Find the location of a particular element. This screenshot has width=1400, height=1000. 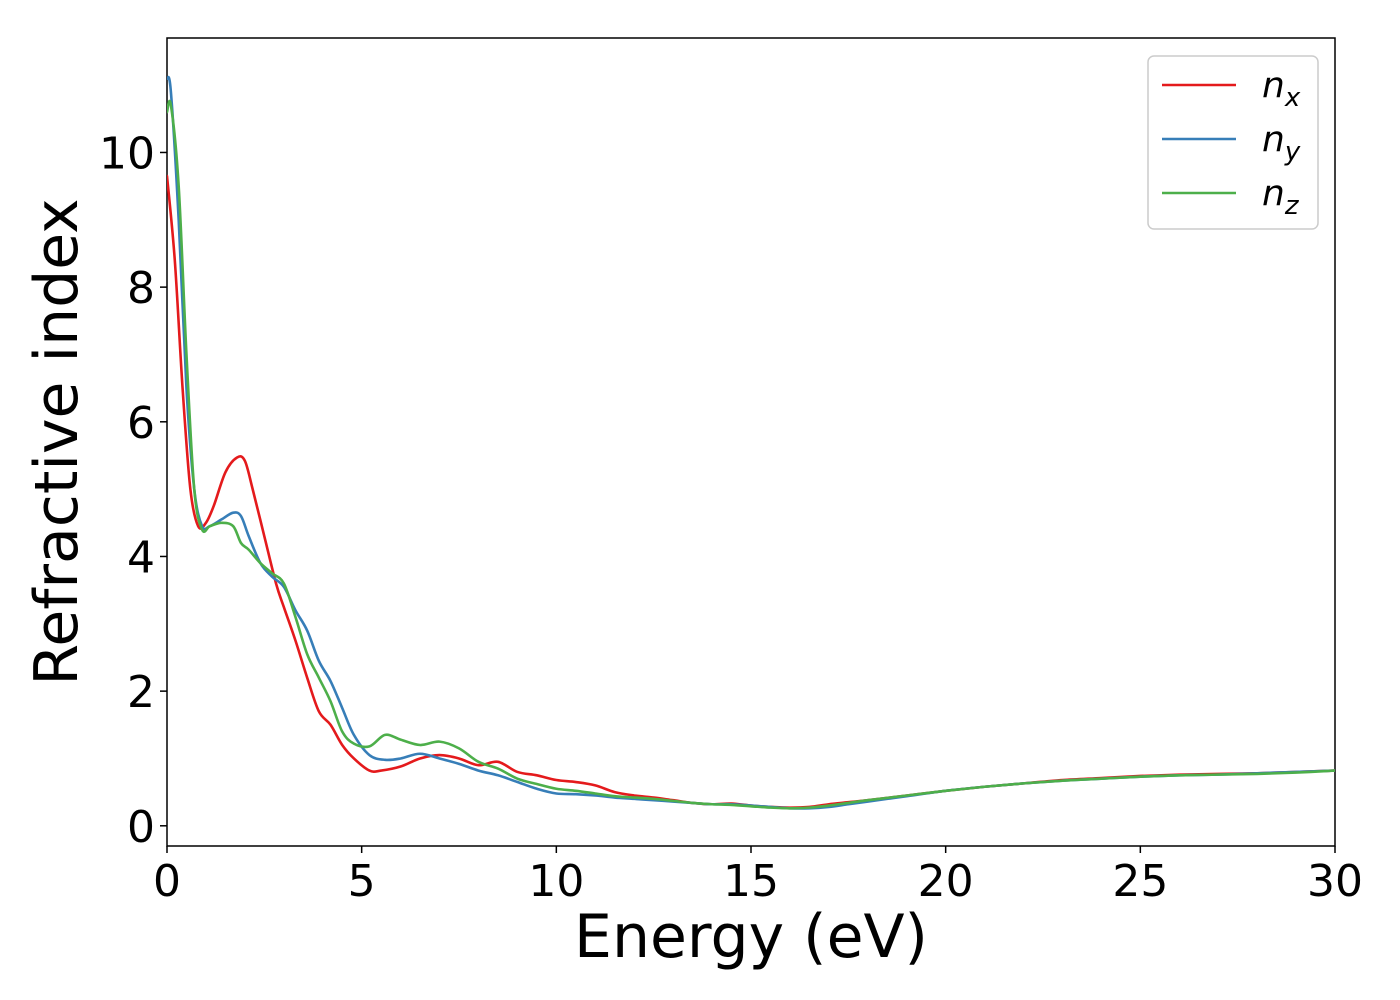

y-tick-label: 10 is located at coordinates (127, 153).